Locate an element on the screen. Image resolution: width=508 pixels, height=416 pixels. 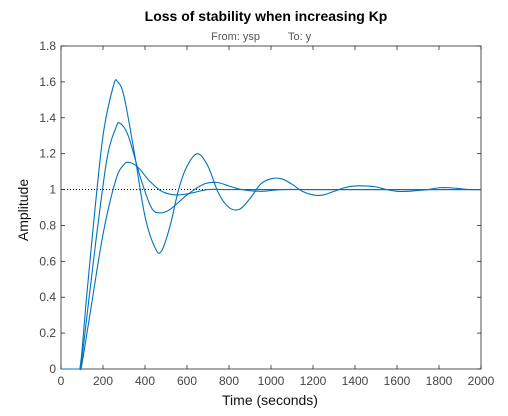
x-tick-label: 2000 is located at coordinates (481, 381).